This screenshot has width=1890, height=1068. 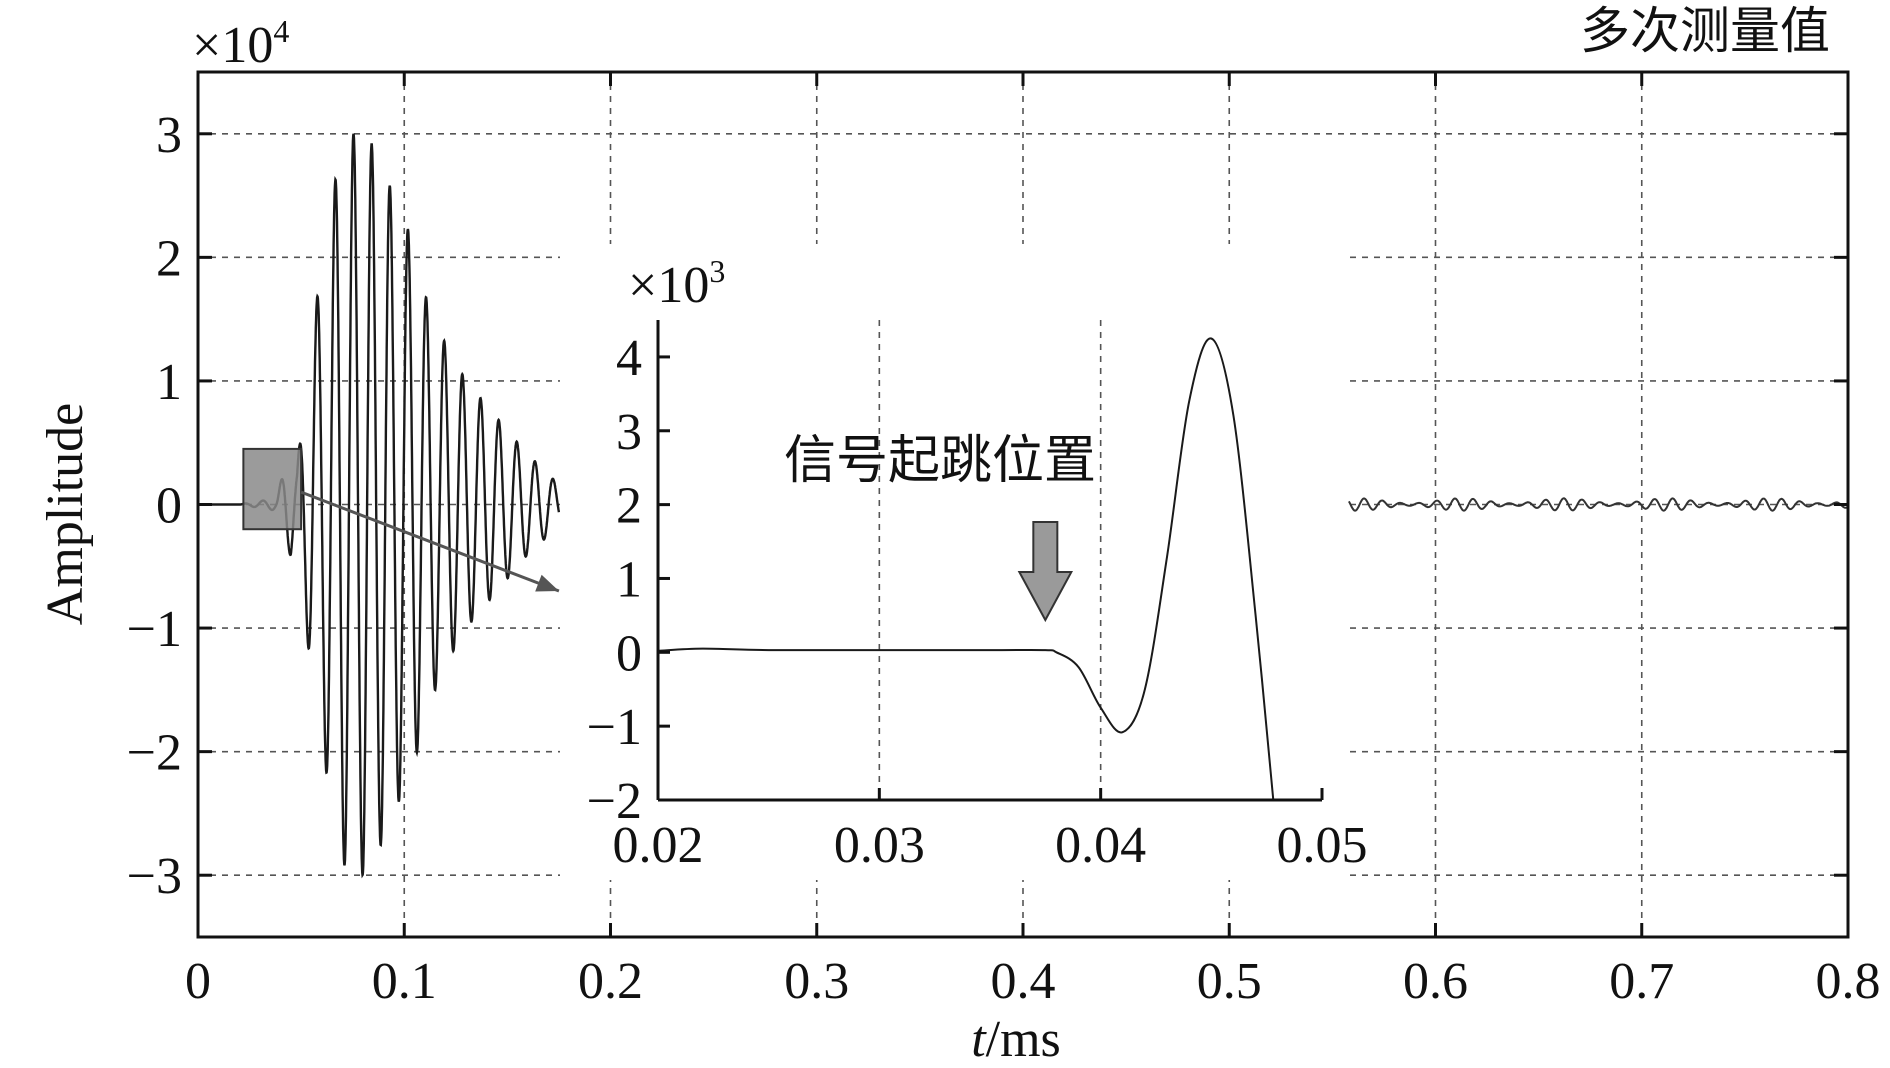 I want to click on zoom-arrow, so click(x=430, y=541).